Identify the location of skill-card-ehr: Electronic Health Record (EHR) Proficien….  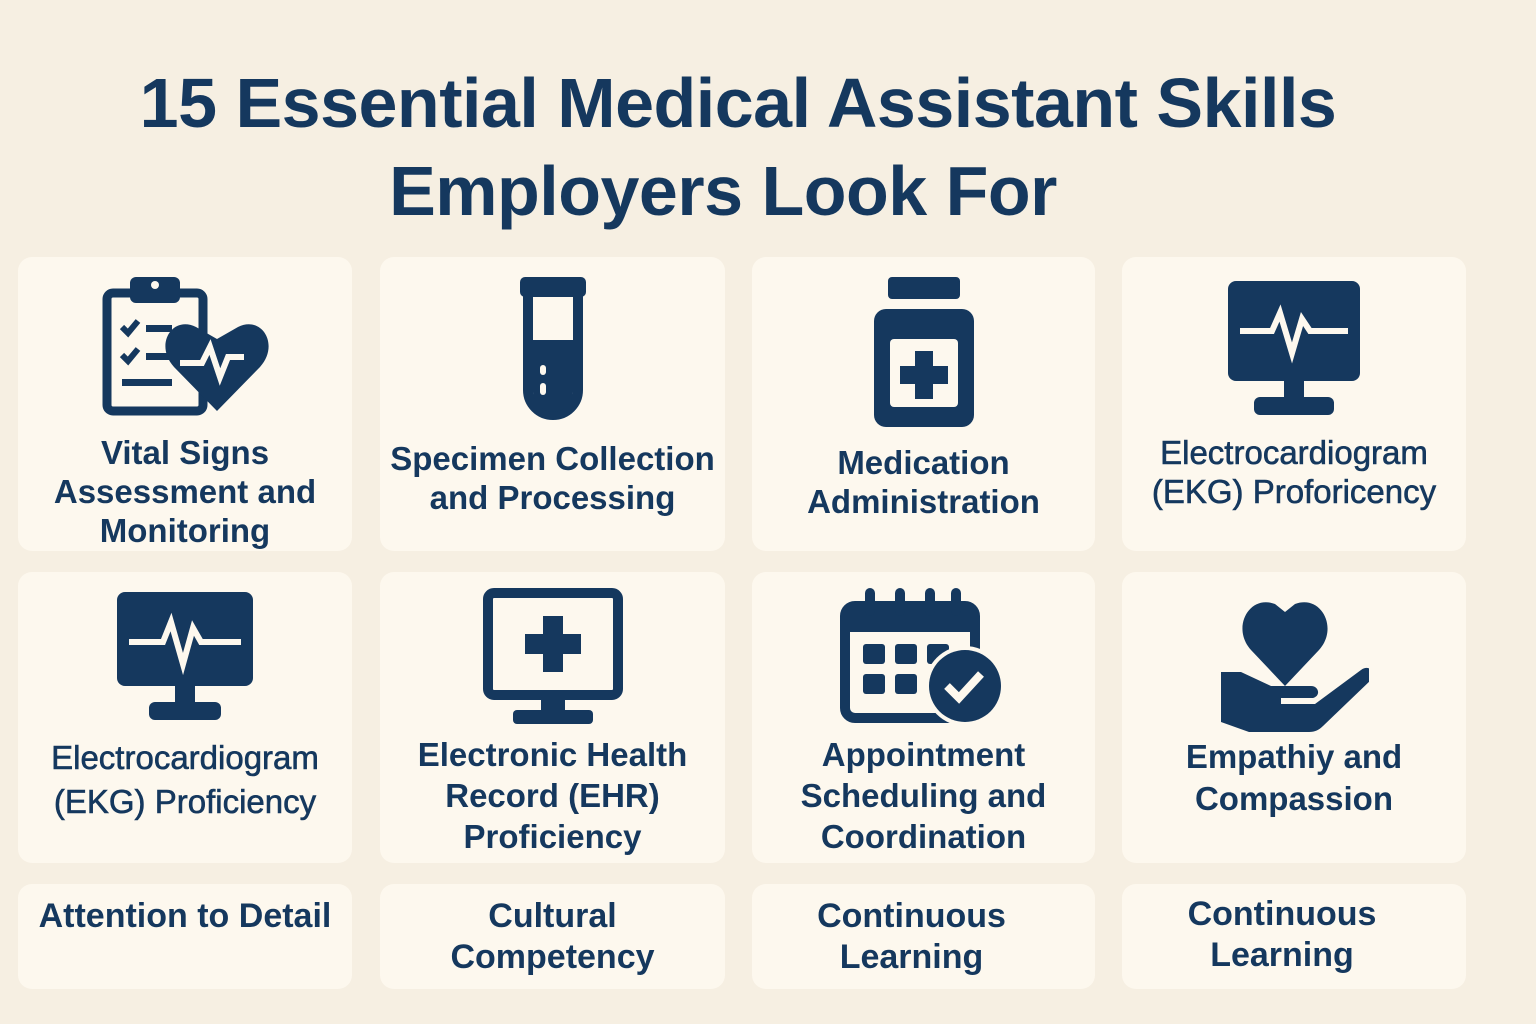
(552, 717).